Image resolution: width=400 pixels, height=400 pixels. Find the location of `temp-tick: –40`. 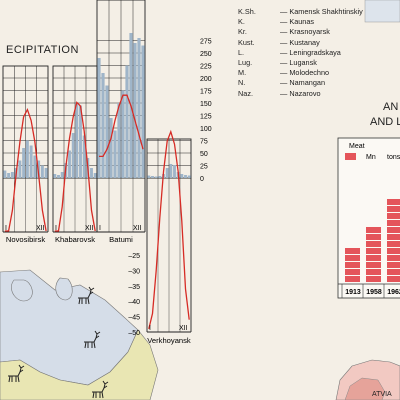

temp-tick: –40 is located at coordinates (134, 302).